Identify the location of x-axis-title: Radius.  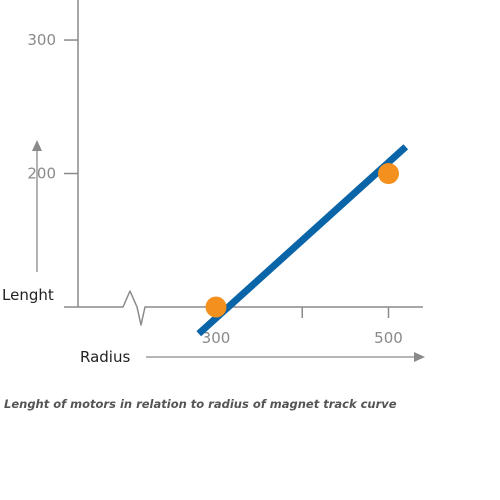
(105, 357).